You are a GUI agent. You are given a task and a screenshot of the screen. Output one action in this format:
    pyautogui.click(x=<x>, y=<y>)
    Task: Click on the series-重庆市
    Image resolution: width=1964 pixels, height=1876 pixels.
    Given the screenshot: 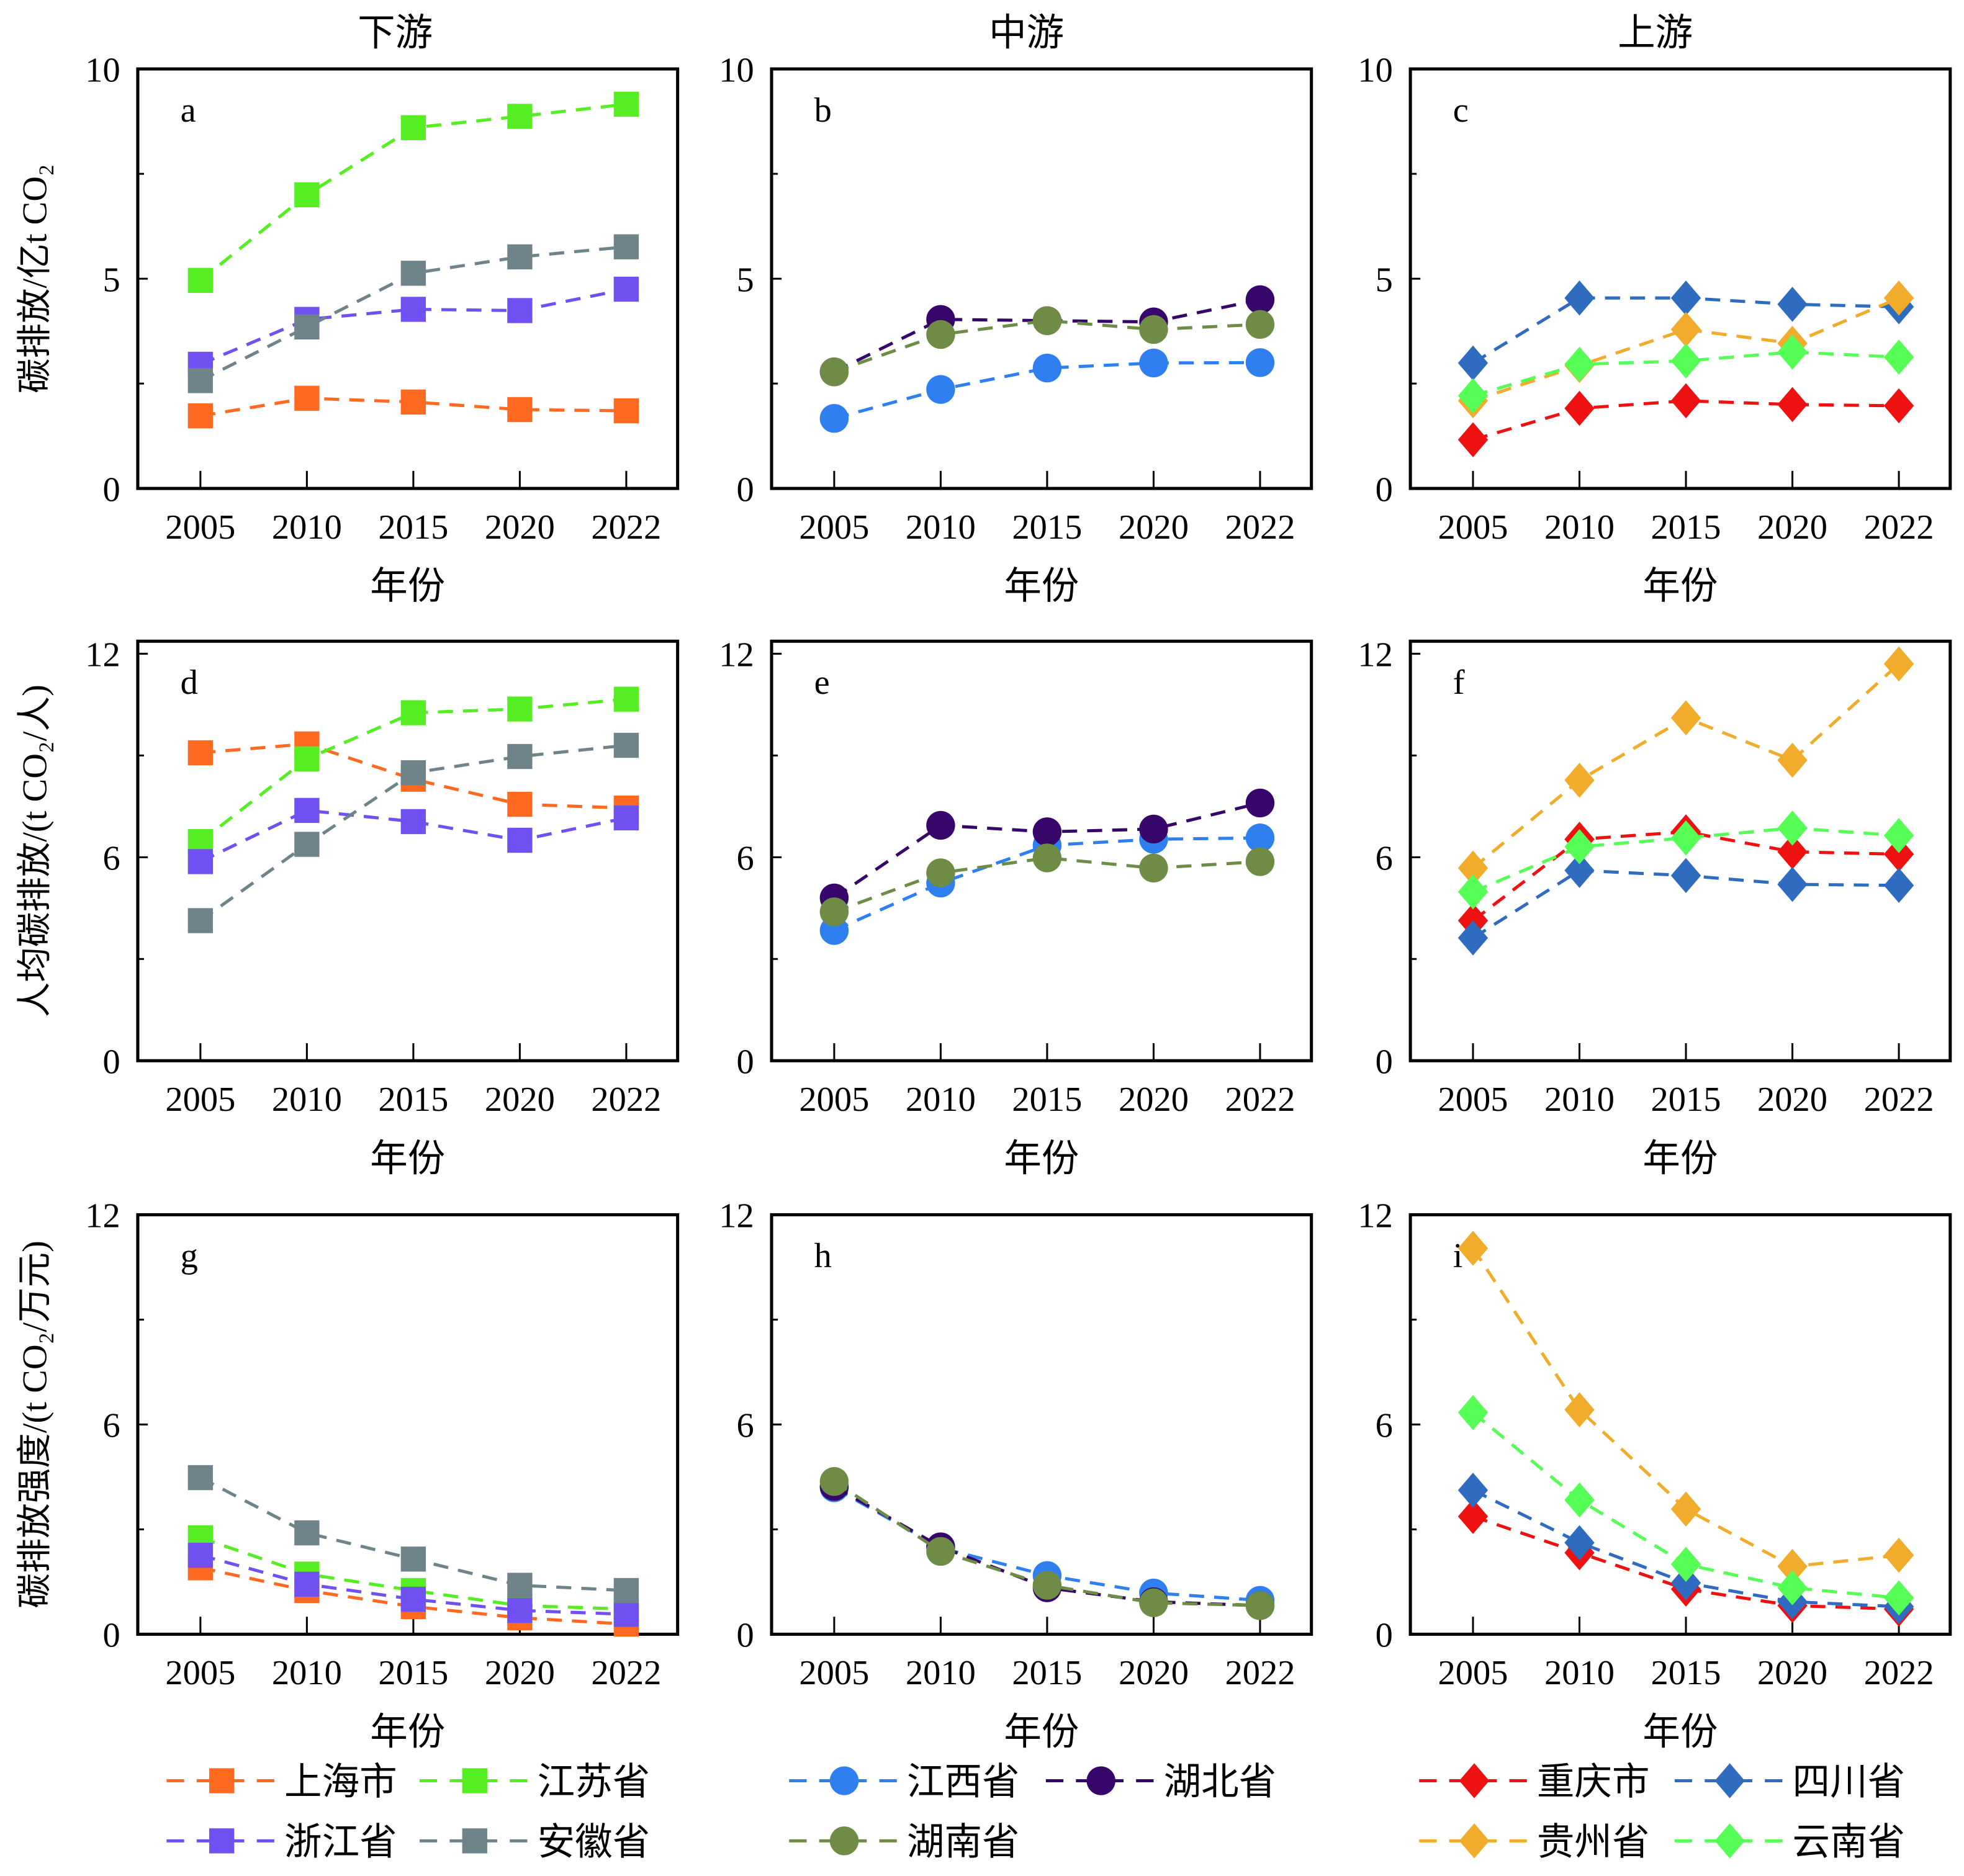 What is the action you would take?
    pyautogui.click(x=1685, y=420)
    